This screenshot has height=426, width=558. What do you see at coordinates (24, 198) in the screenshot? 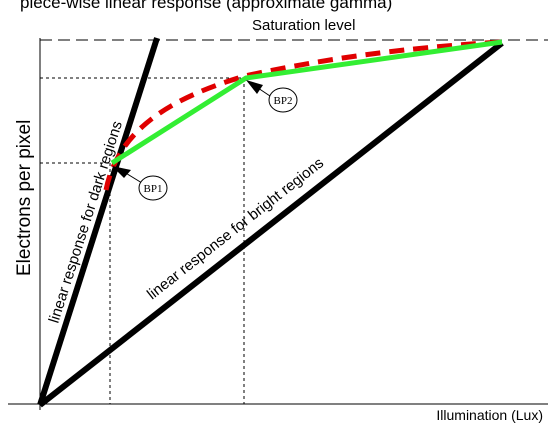
I see `y-axis-title: Electrons per pixel` at bounding box center [24, 198].